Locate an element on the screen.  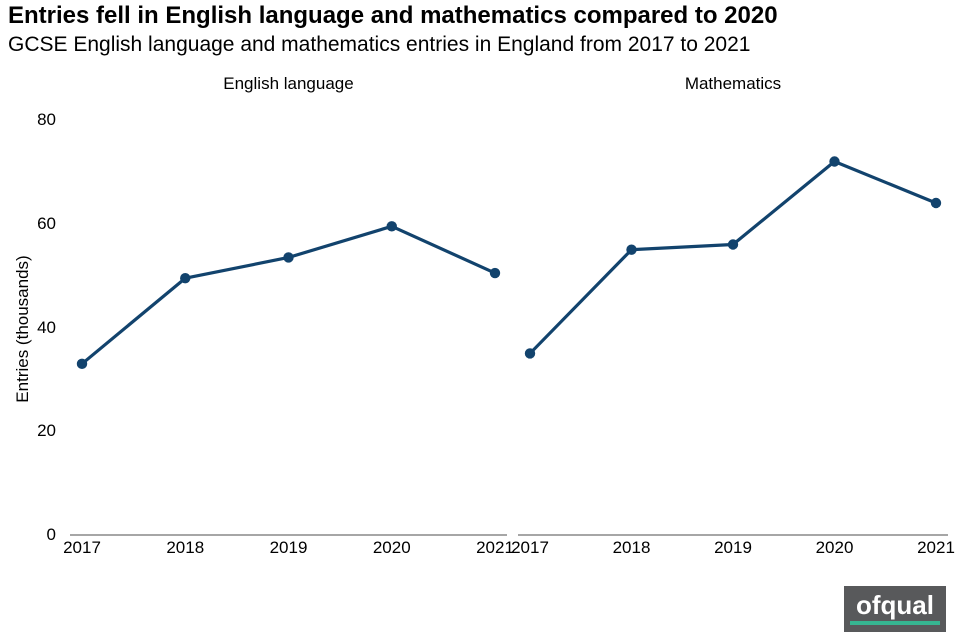
ofqual-logo-text: ofqual is located at coordinates (895, 605).